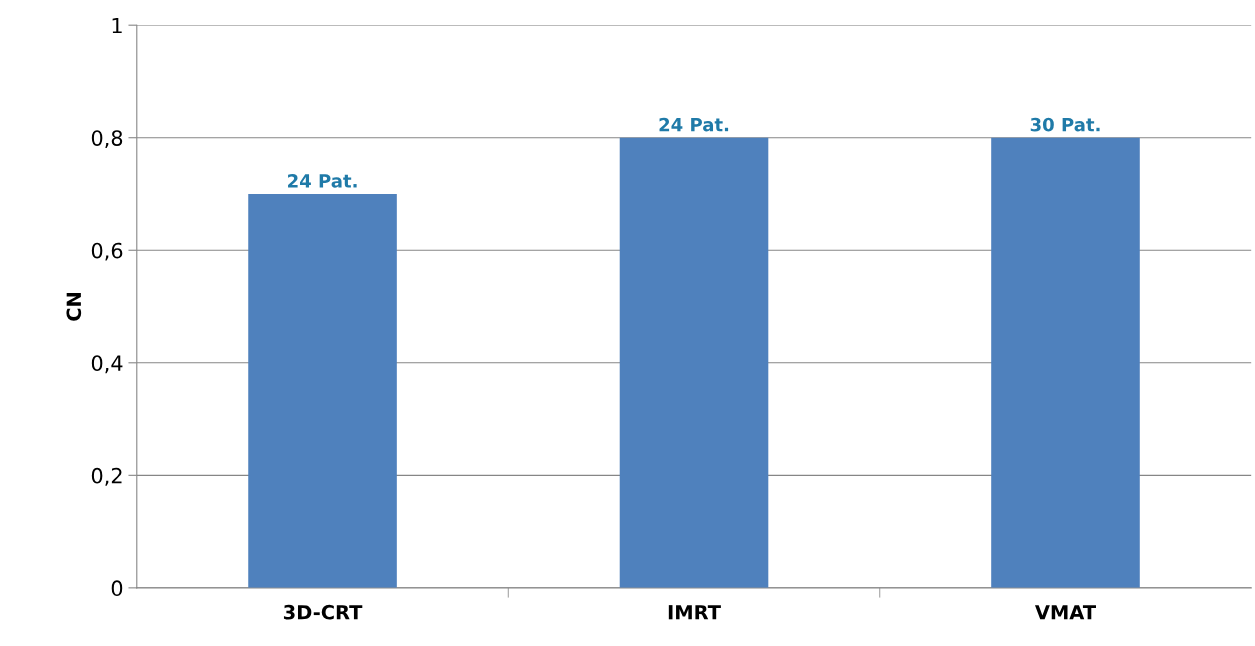  I want to click on x-tick-label: VMAT, so click(1065, 612).